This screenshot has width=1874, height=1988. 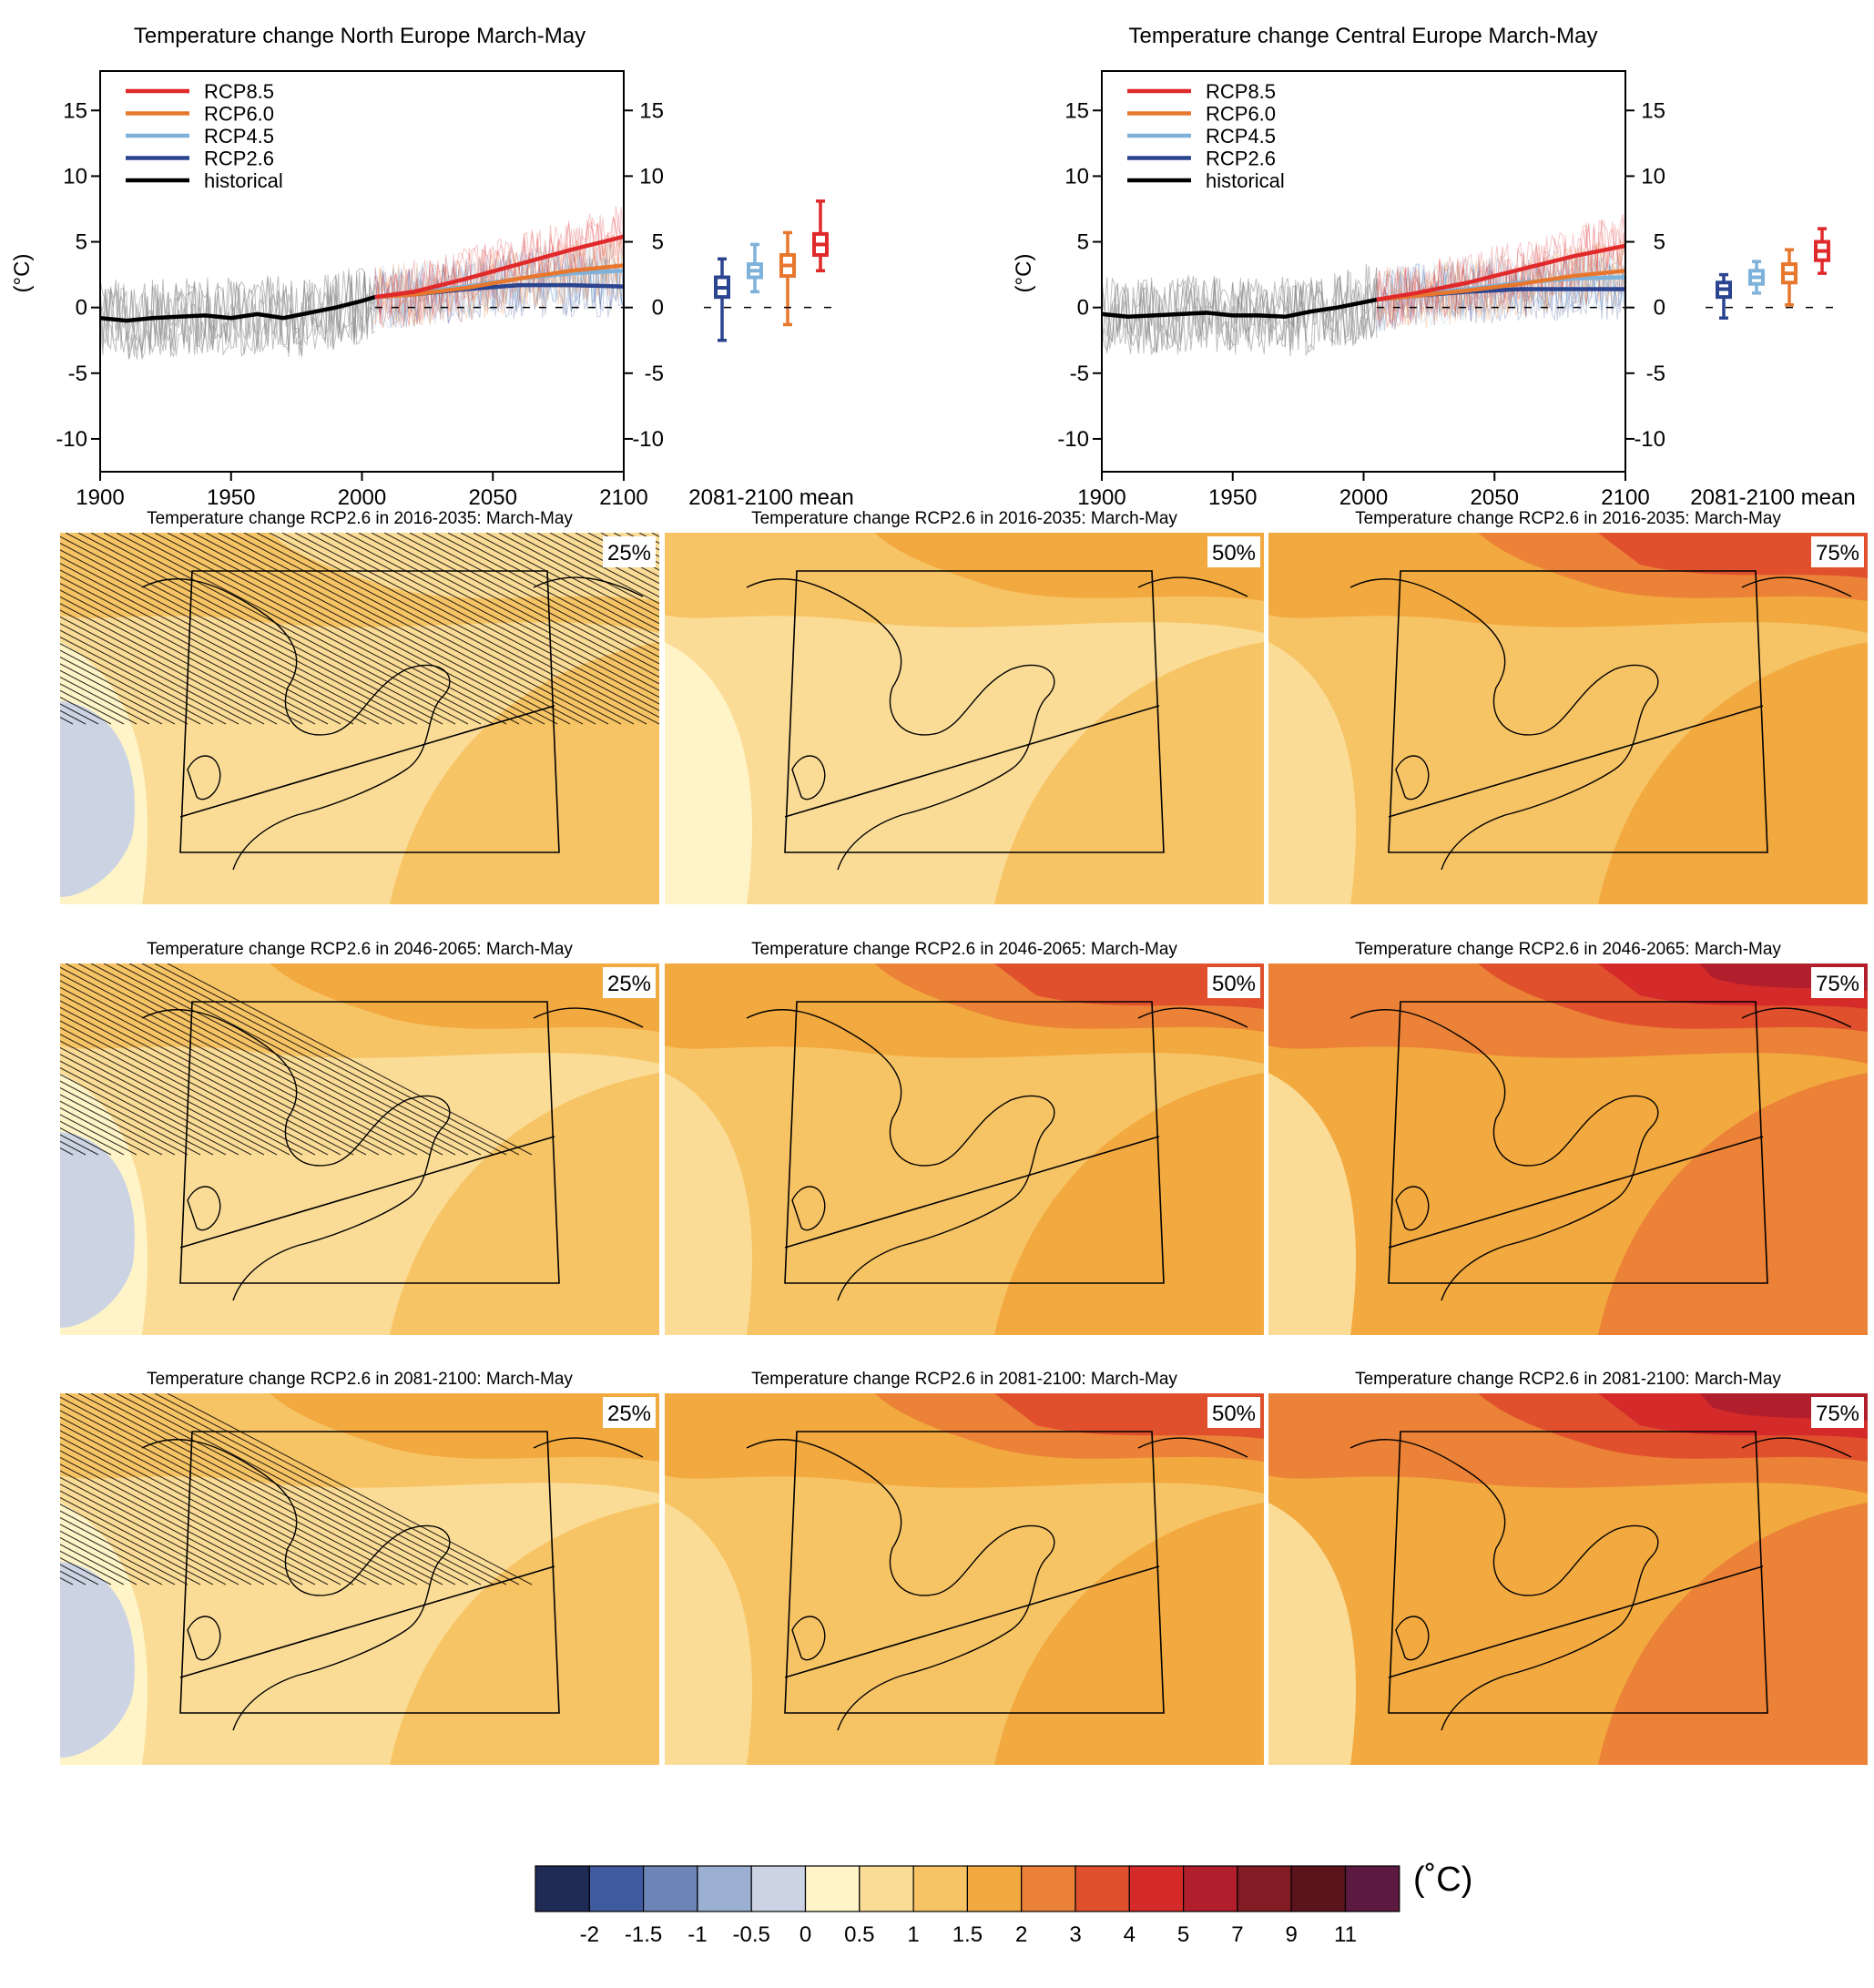 What do you see at coordinates (1625, 498) in the screenshot?
I see `x-tick-label: 2100` at bounding box center [1625, 498].